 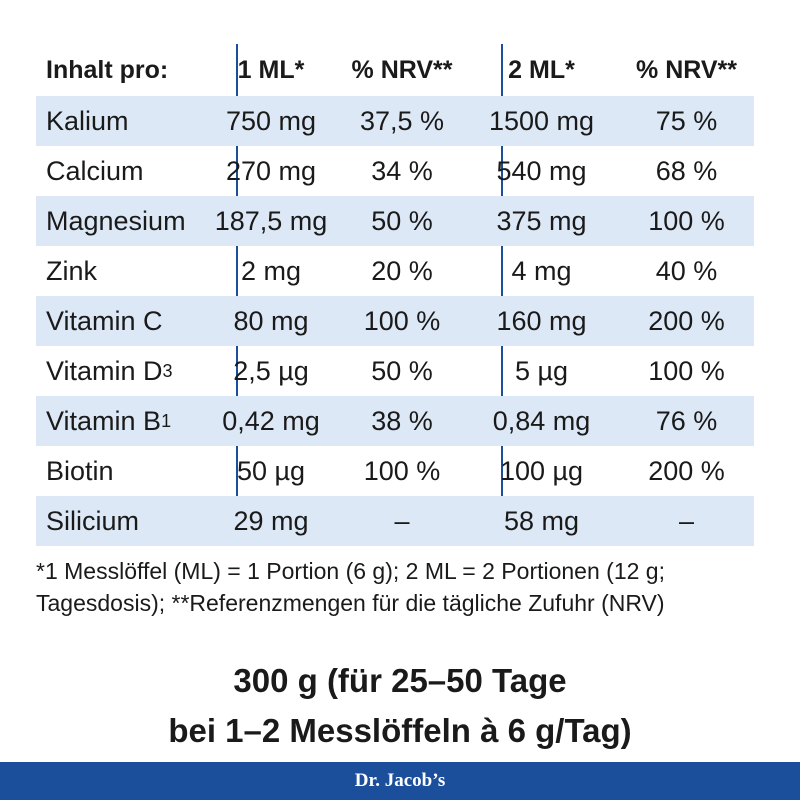 I want to click on nrv-2ml: –, so click(x=686, y=520).